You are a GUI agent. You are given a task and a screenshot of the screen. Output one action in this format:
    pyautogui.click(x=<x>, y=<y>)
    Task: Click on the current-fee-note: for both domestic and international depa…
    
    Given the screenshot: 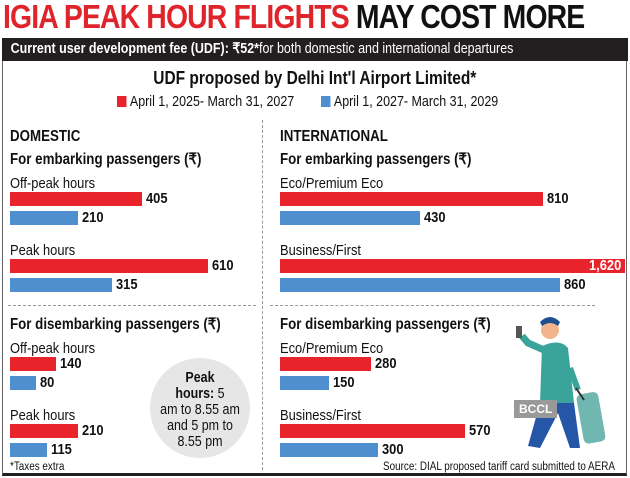 What is the action you would take?
    pyautogui.click(x=386, y=49)
    